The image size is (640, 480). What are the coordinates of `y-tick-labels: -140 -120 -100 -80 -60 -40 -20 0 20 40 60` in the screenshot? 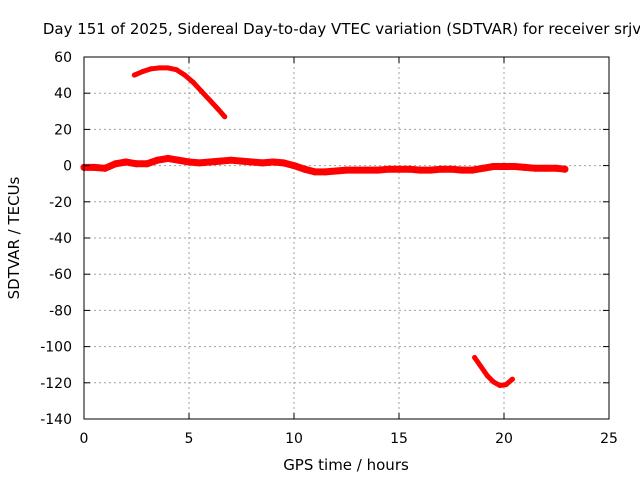 It's located at (56, 239).